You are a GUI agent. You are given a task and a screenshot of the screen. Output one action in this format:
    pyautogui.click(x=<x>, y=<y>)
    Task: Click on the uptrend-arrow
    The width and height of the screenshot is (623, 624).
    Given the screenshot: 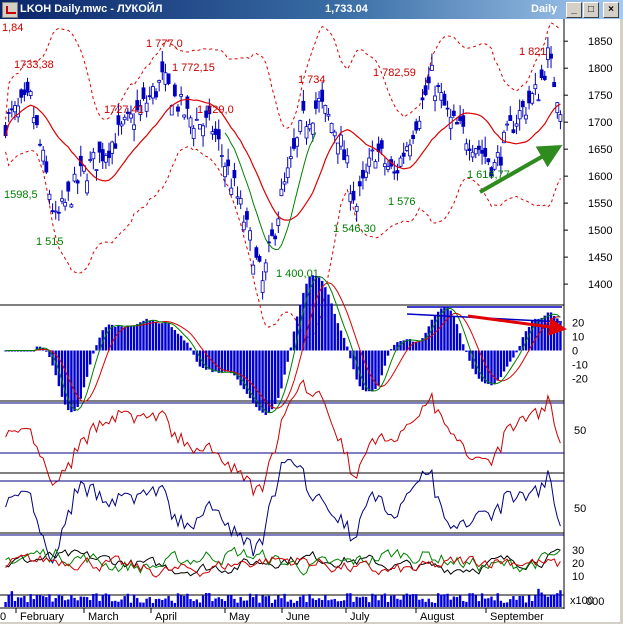 What is the action you would take?
    pyautogui.click(x=521, y=169)
    